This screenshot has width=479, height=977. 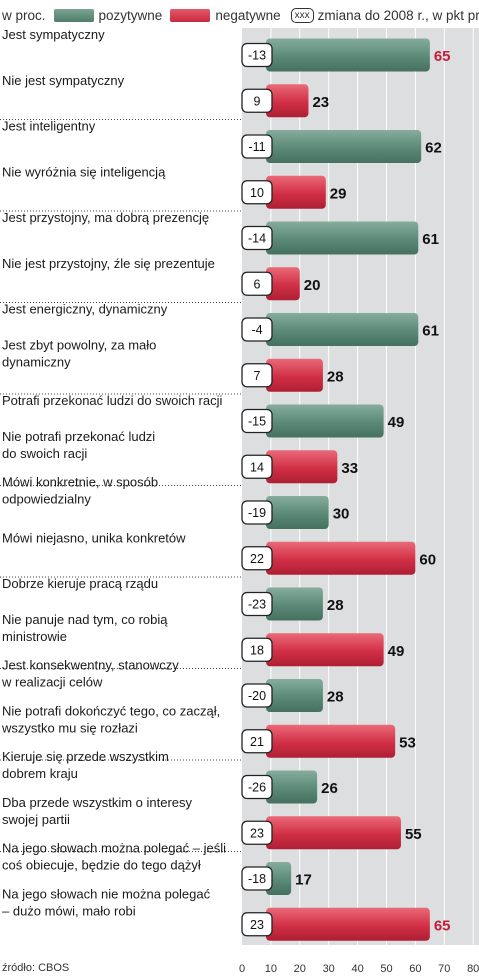 What do you see at coordinates (415, 969) in the screenshot?
I see `x-tick-label: 60` at bounding box center [415, 969].